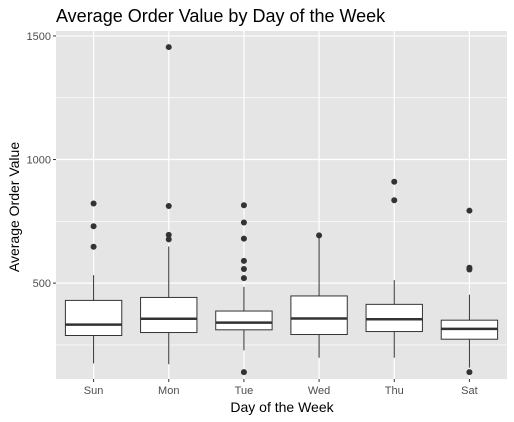 The height and width of the screenshot is (422, 514). What do you see at coordinates (168, 391) in the screenshot?
I see `x-tick-label: Mon` at bounding box center [168, 391].